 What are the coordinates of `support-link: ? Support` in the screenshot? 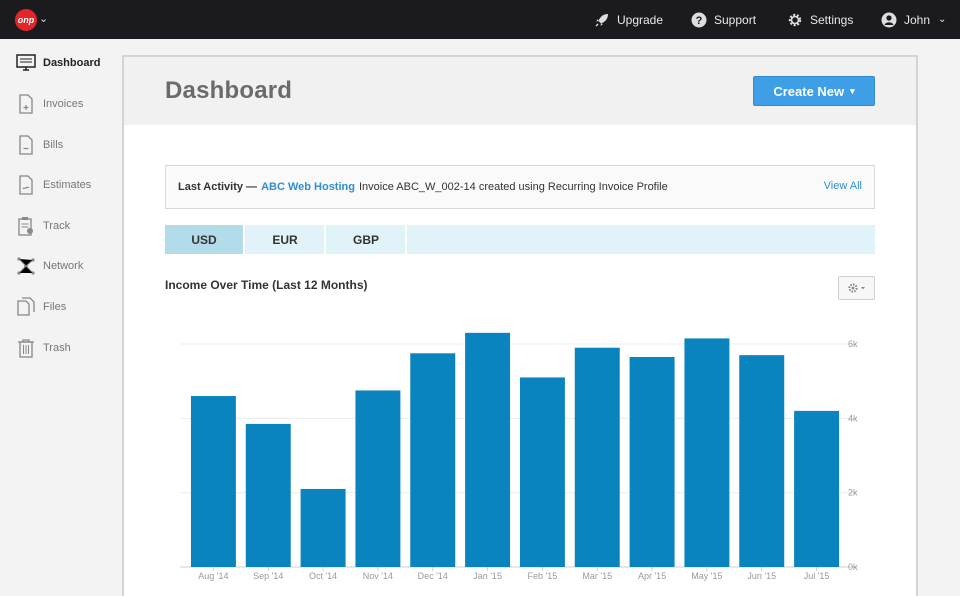 It's located at (723, 19).